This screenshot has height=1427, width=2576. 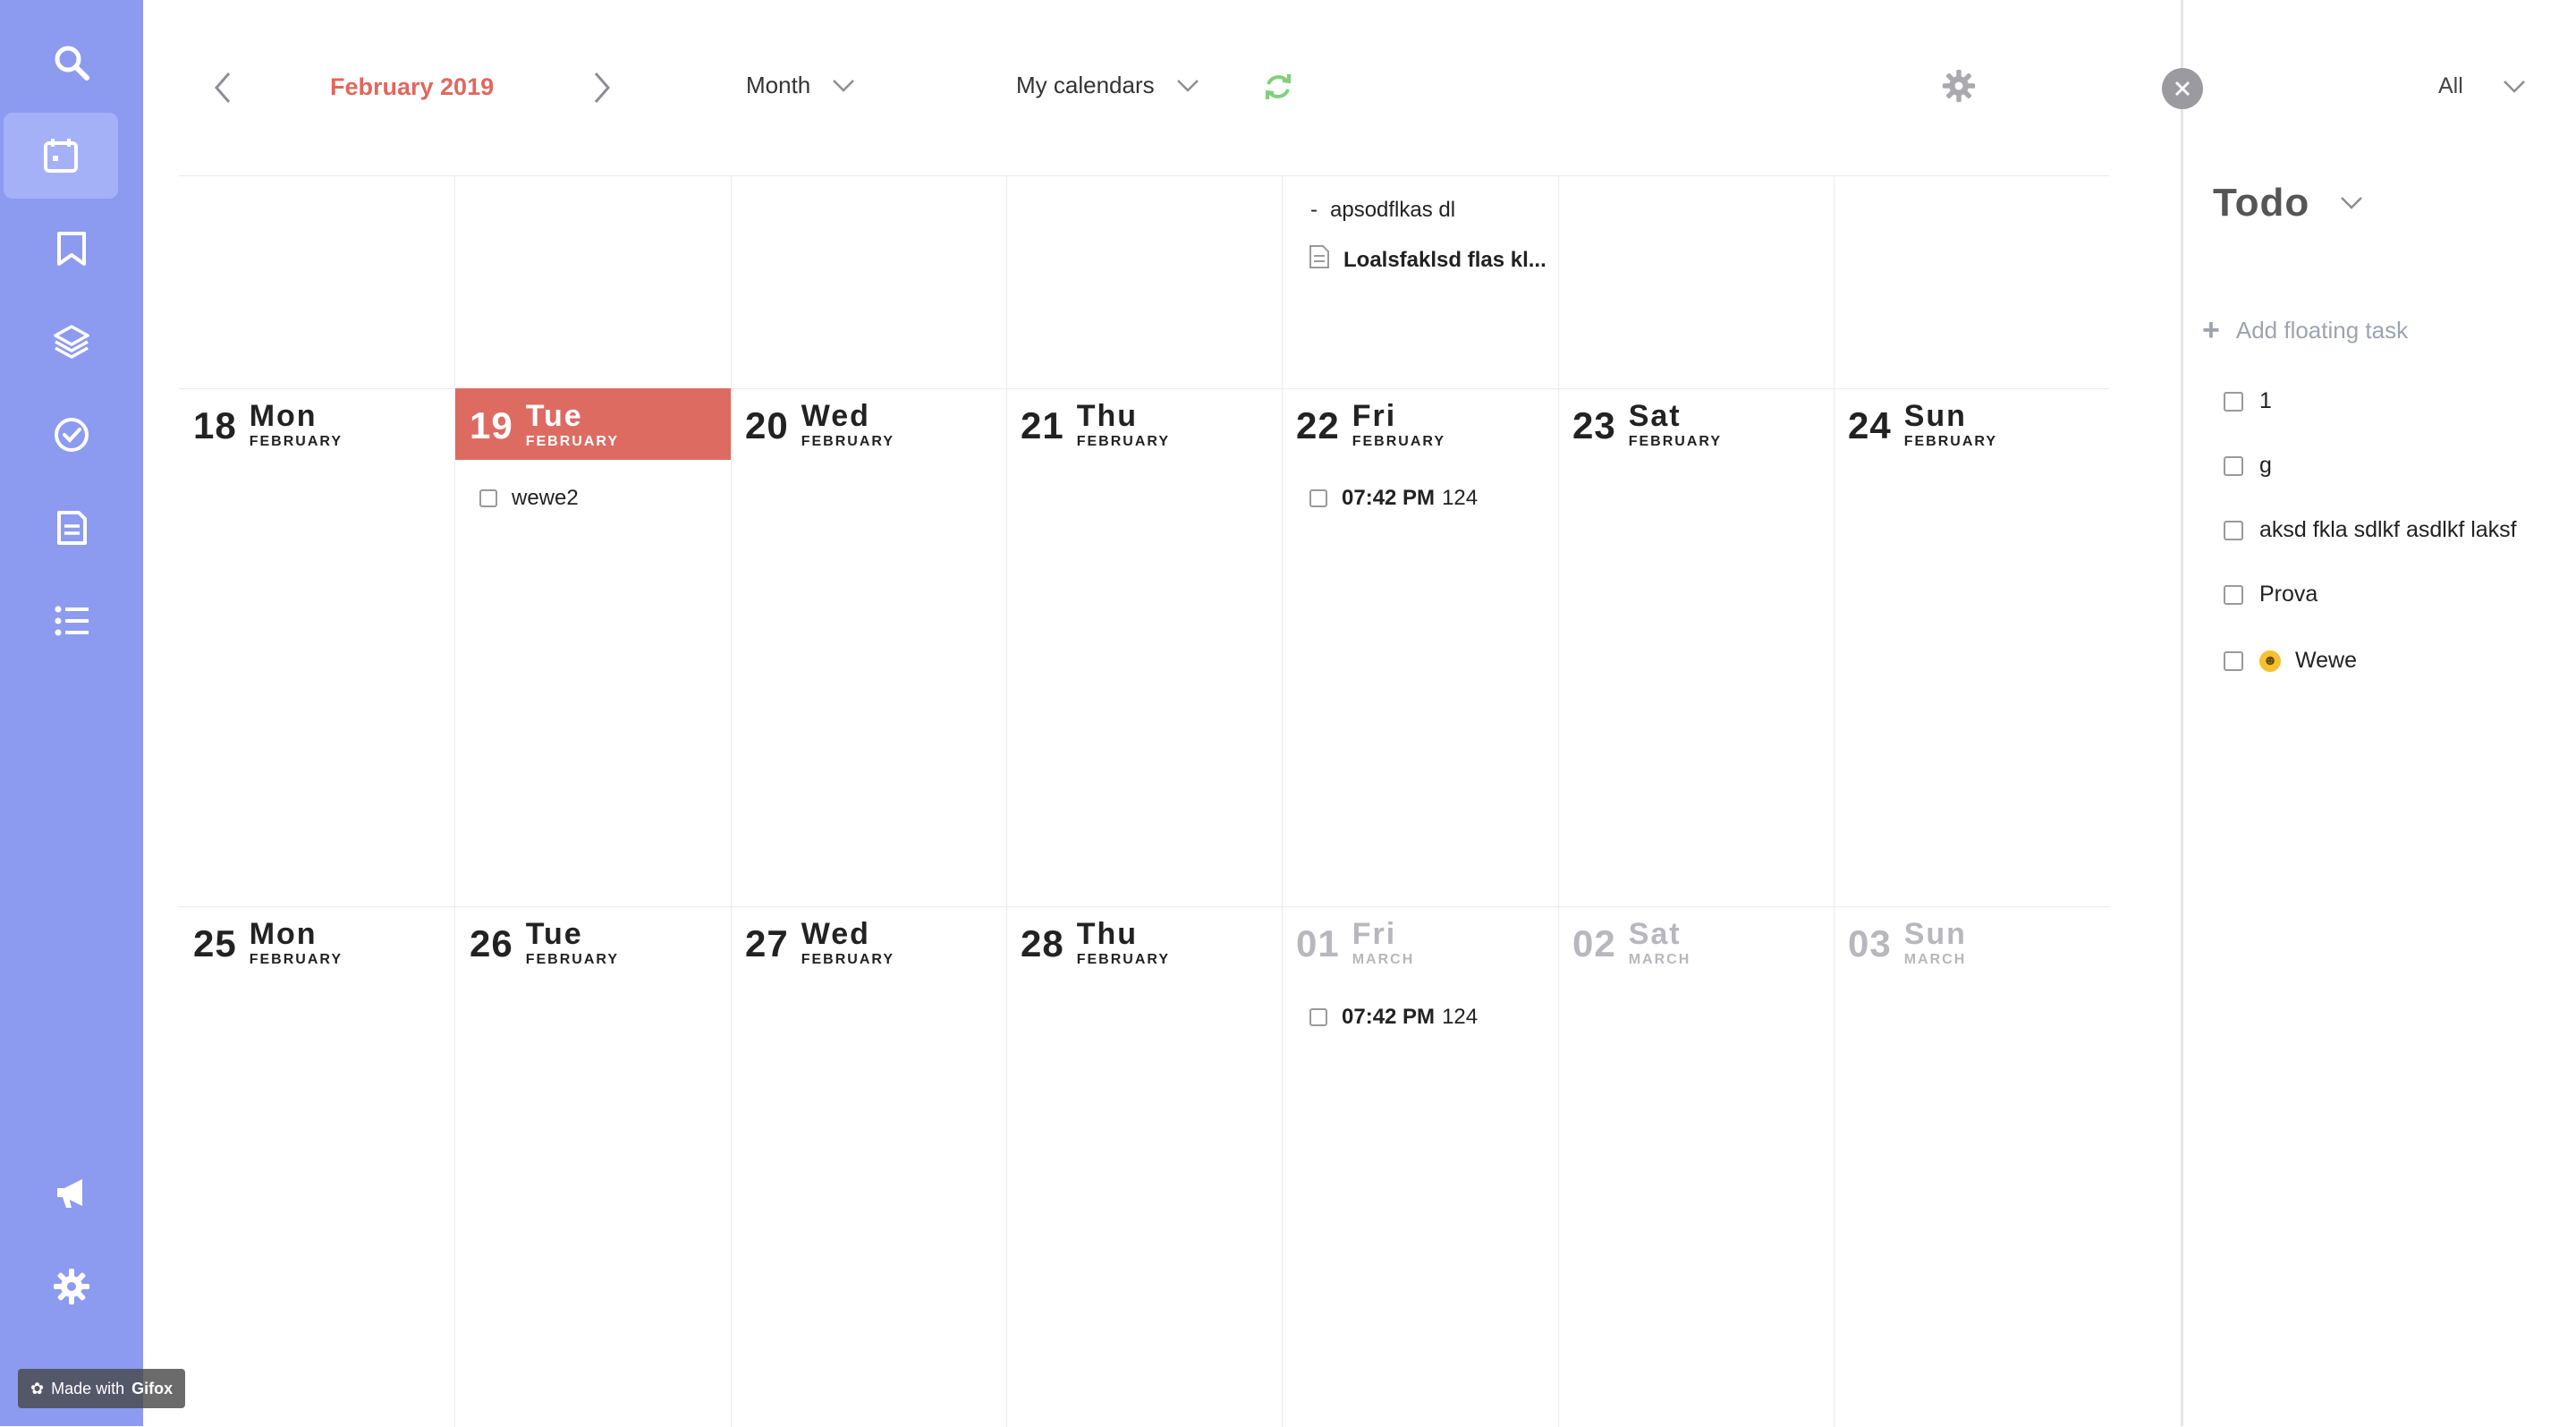 I want to click on day-header-thu: 28 Thu FEBRUARY, so click(x=1144, y=942).